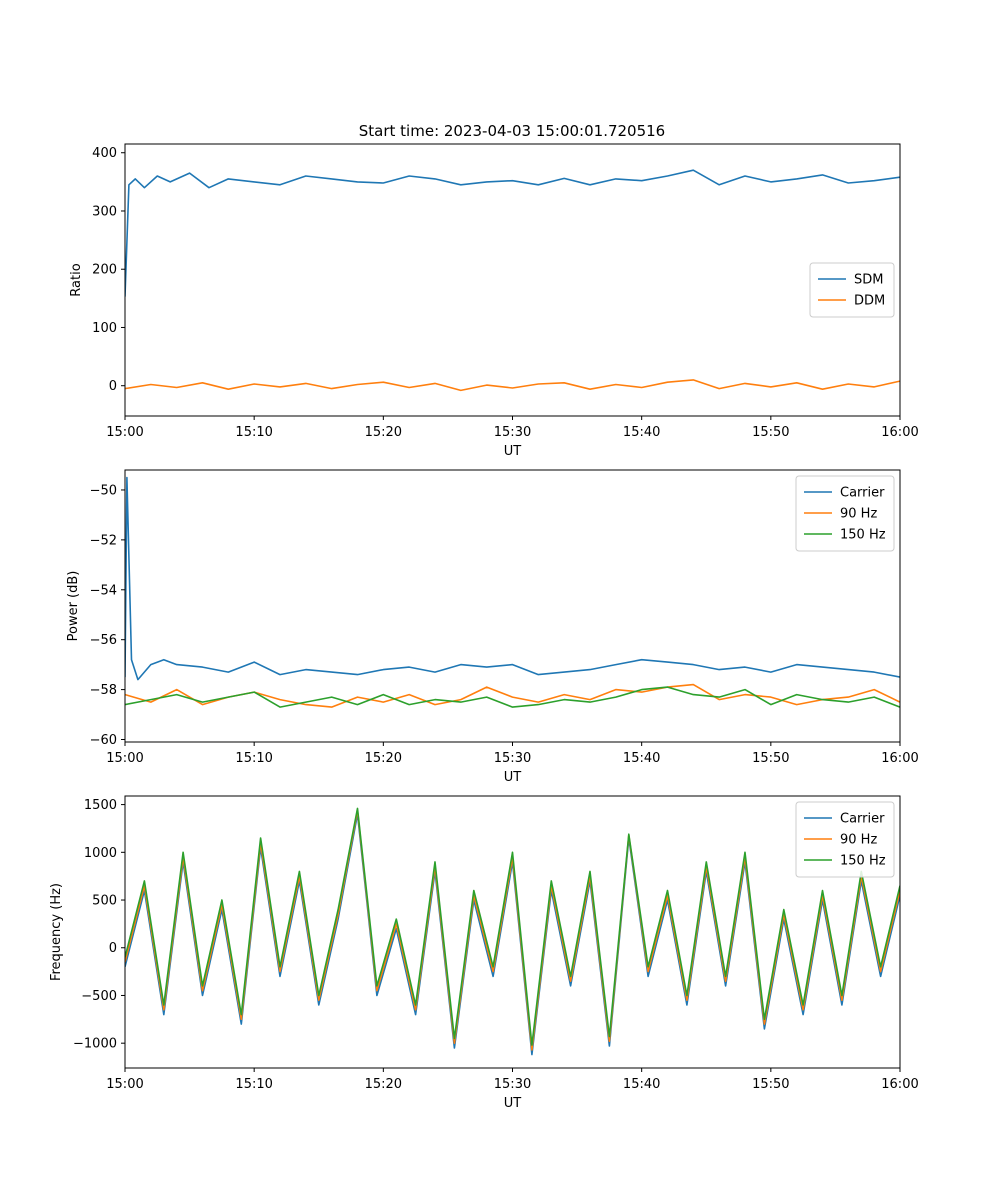 The width and height of the screenshot is (1000, 1200). I want to click on y-tick-label: 200, so click(104, 270).